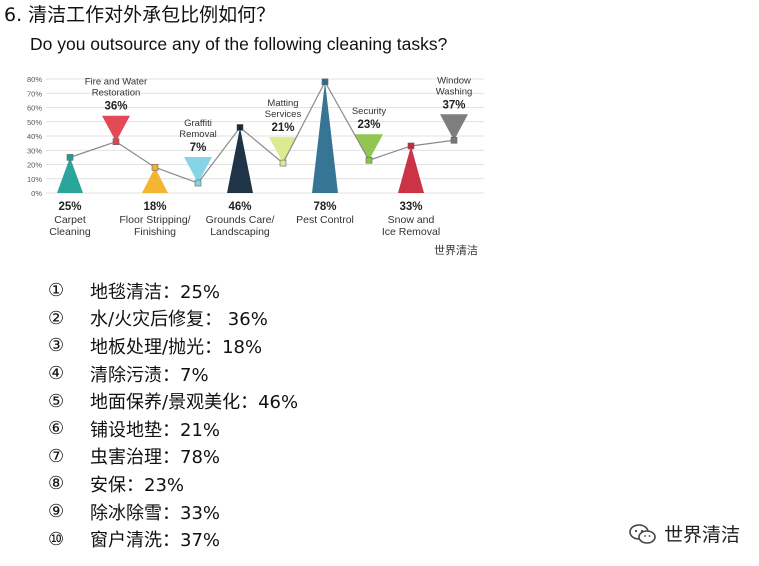 The height and width of the screenshot is (566, 759). I want to click on wechat-icon, so click(642, 533).